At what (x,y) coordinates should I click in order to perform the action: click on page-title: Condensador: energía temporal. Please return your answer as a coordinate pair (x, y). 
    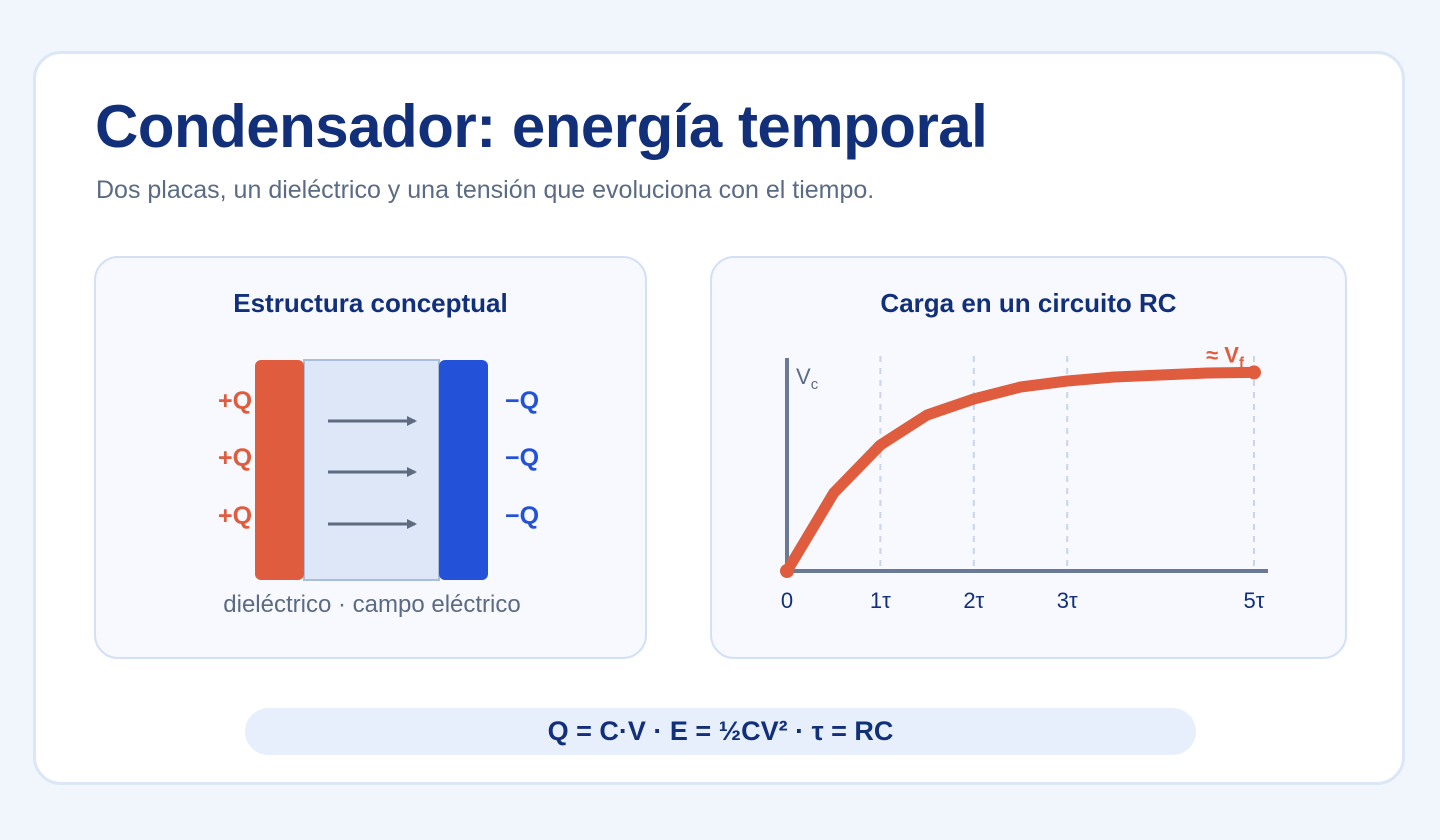
    Looking at the image, I should click on (541, 126).